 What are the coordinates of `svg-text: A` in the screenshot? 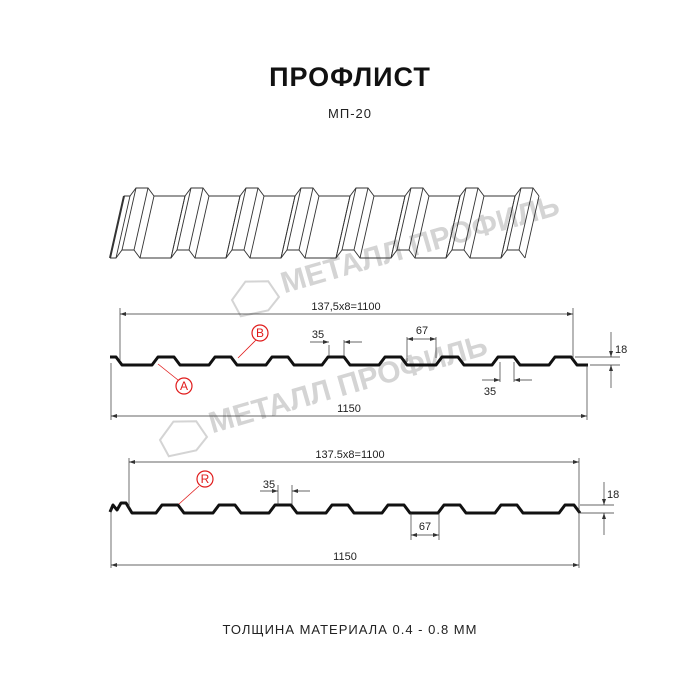 It's located at (184, 386).